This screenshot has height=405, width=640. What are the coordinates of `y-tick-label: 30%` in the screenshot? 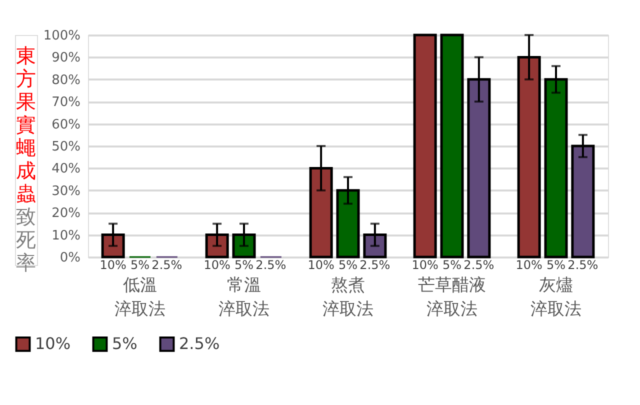 It's located at (66, 191).